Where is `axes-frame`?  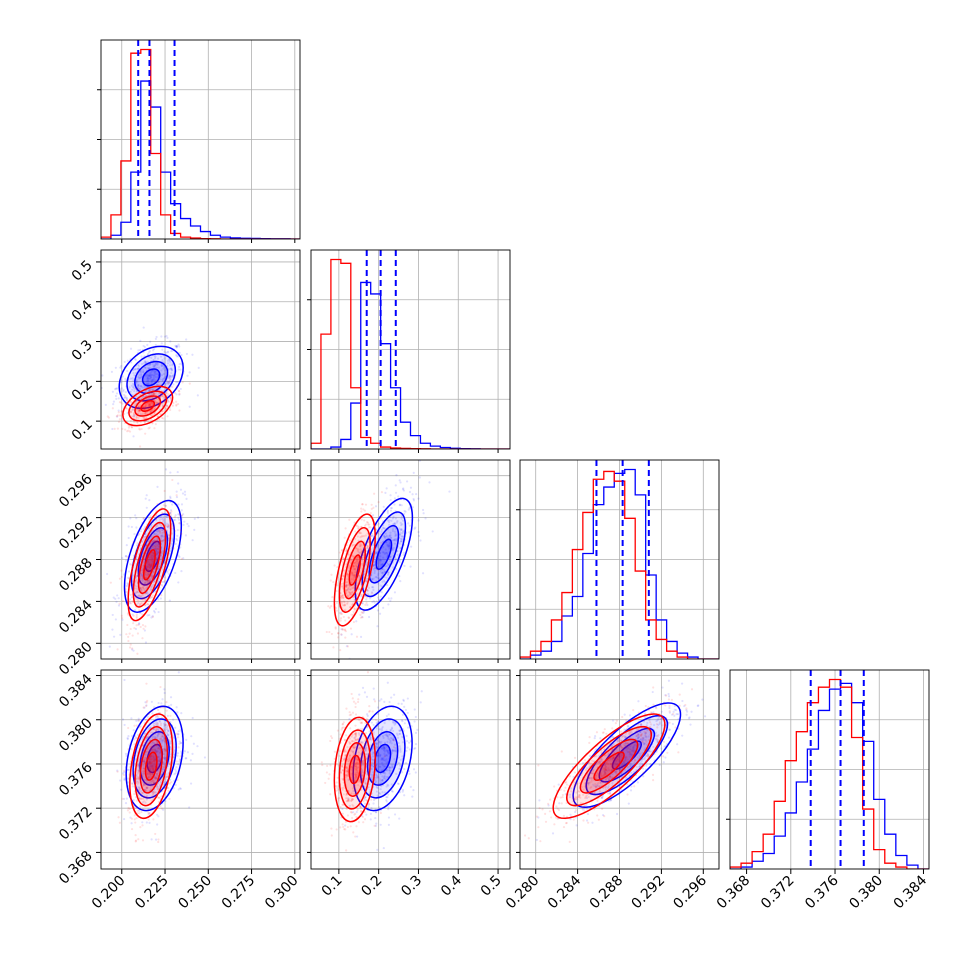 axes-frame is located at coordinates (410, 349).